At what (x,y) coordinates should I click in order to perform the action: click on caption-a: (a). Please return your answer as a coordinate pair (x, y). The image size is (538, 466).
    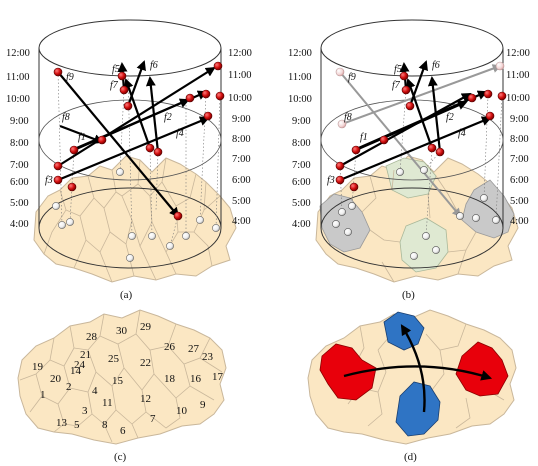
    Looking at the image, I should click on (126, 295).